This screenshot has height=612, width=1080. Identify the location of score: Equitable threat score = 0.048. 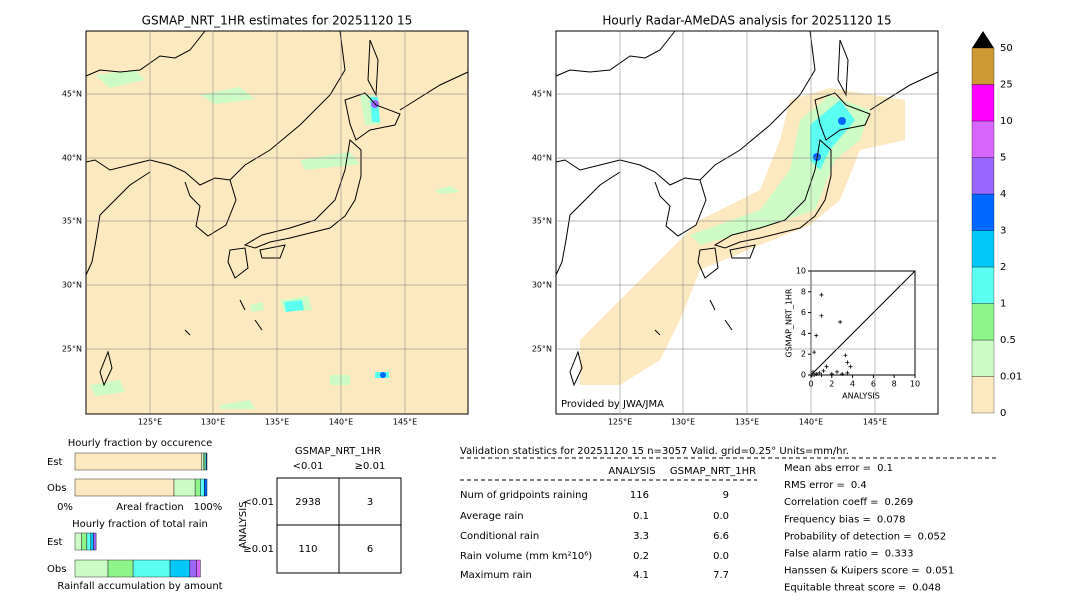
(862, 588).